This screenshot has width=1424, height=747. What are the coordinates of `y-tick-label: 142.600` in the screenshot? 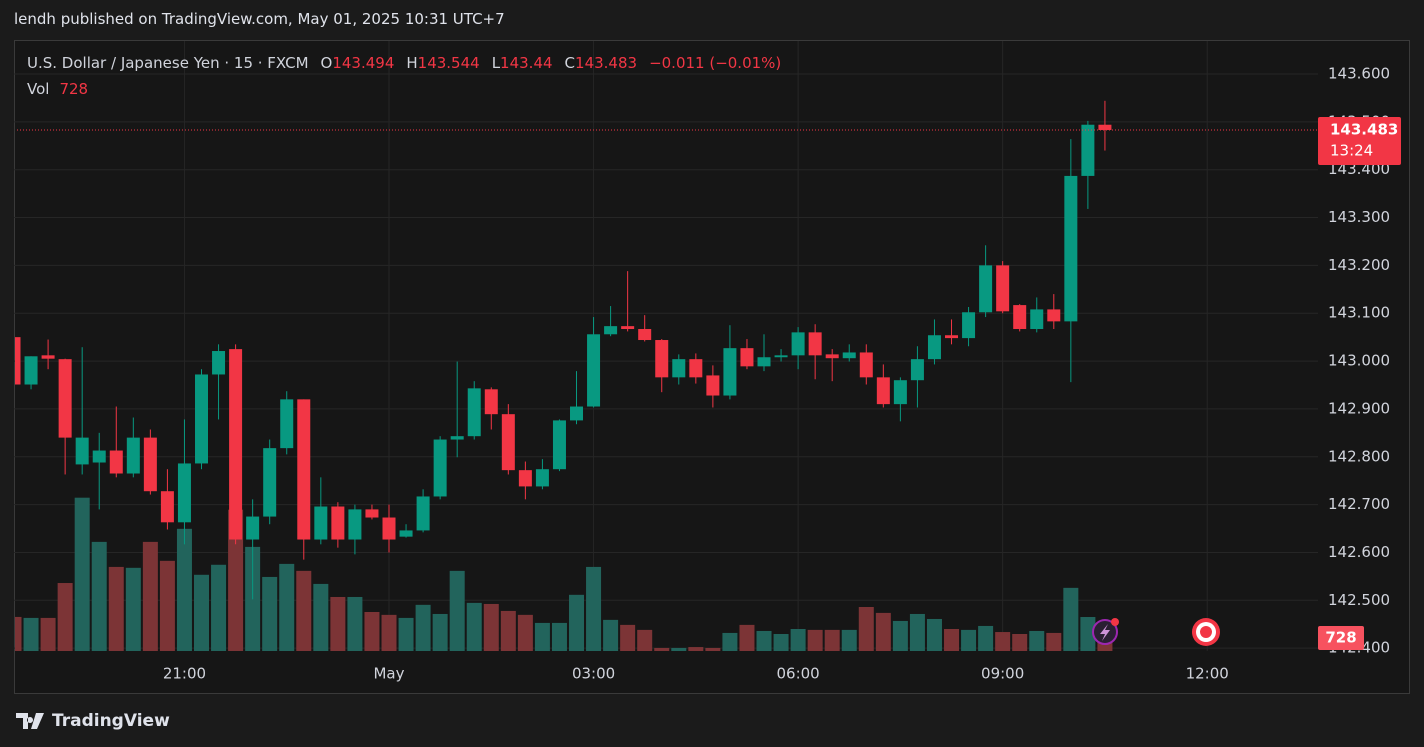 It's located at (1359, 552).